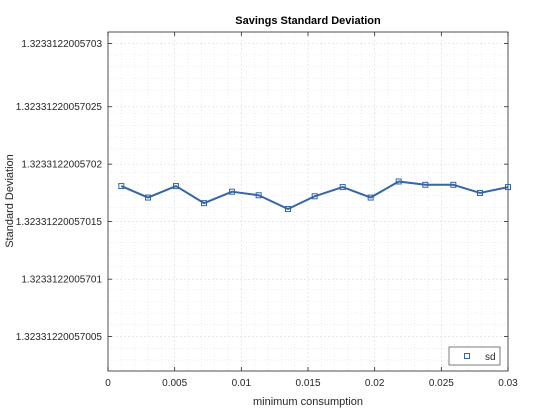 This screenshot has width=560, height=420. I want to click on y-tick-label: 1.3233122005703, so click(61, 44).